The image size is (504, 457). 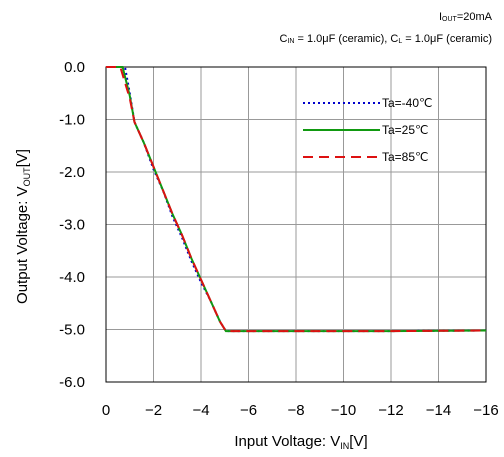 What do you see at coordinates (287, 441) in the screenshot?
I see `x-axis-title-text: Input Voltage: V` at bounding box center [287, 441].